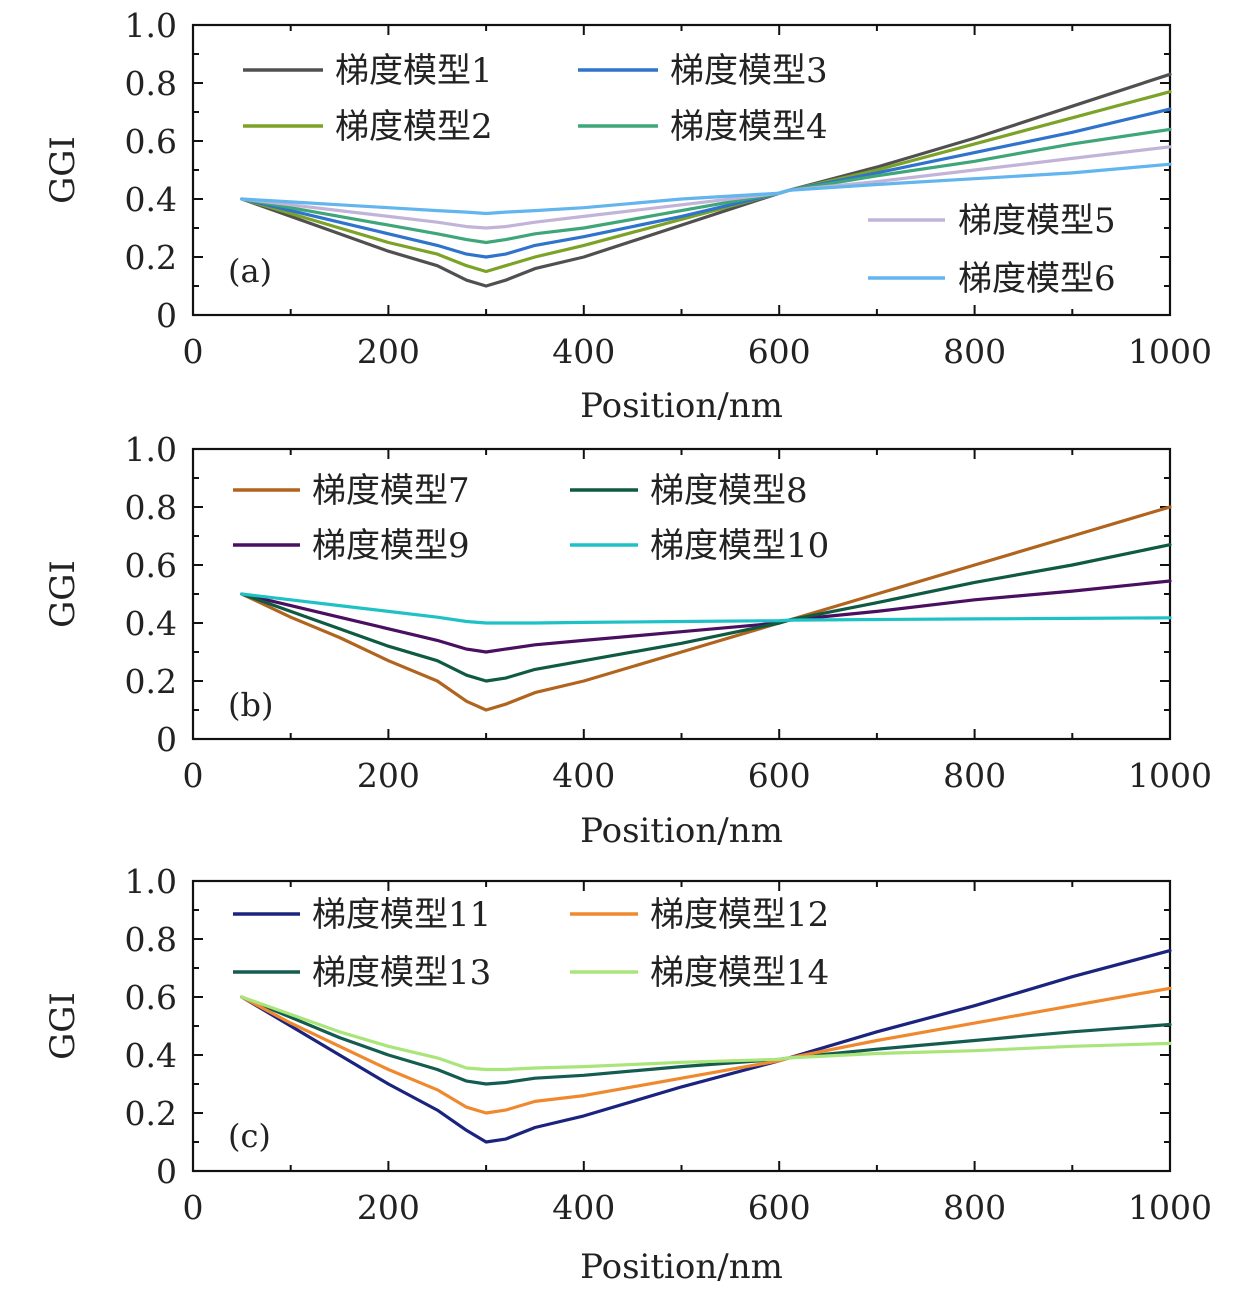 The height and width of the screenshot is (1299, 1260). What do you see at coordinates (391, 491) in the screenshot?
I see `legend-label: 梯度模型7` at bounding box center [391, 491].